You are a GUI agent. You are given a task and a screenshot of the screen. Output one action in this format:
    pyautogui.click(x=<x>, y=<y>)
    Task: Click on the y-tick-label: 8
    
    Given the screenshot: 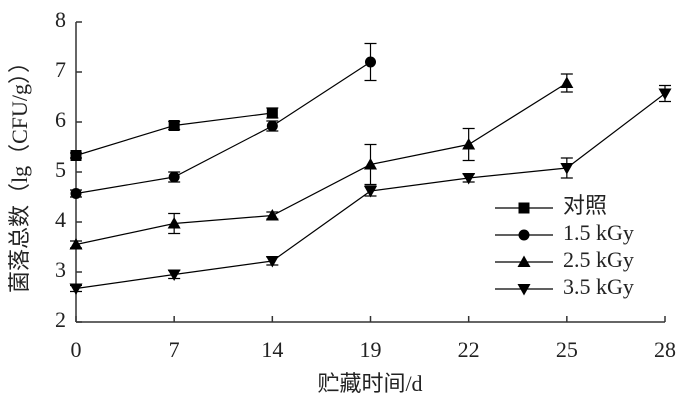 What is the action you would take?
    pyautogui.click(x=60, y=19)
    